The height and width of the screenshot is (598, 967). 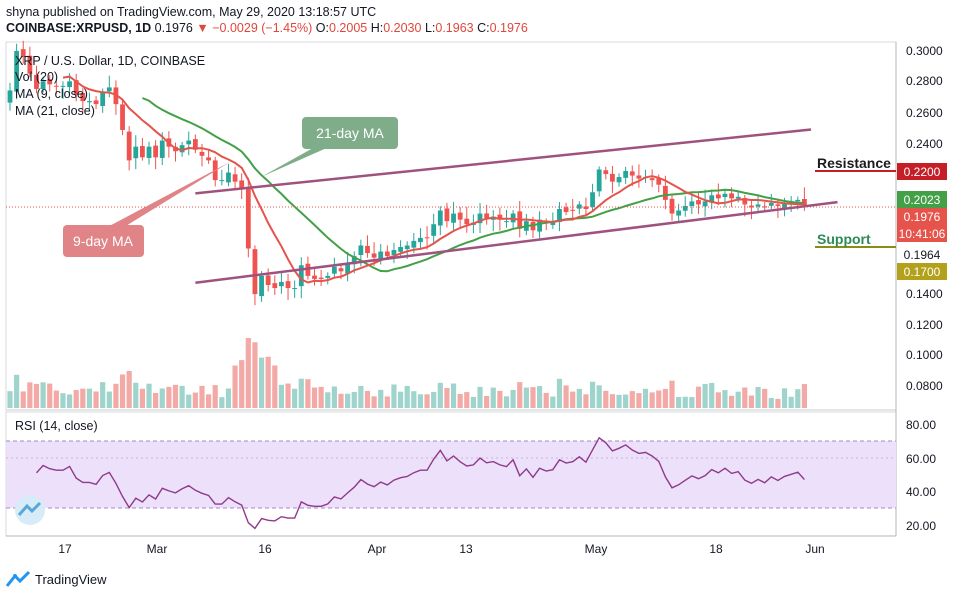 What do you see at coordinates (79, 28) in the screenshot?
I see `symbol-name: COINBASE:XRPUSD, 1D` at bounding box center [79, 28].